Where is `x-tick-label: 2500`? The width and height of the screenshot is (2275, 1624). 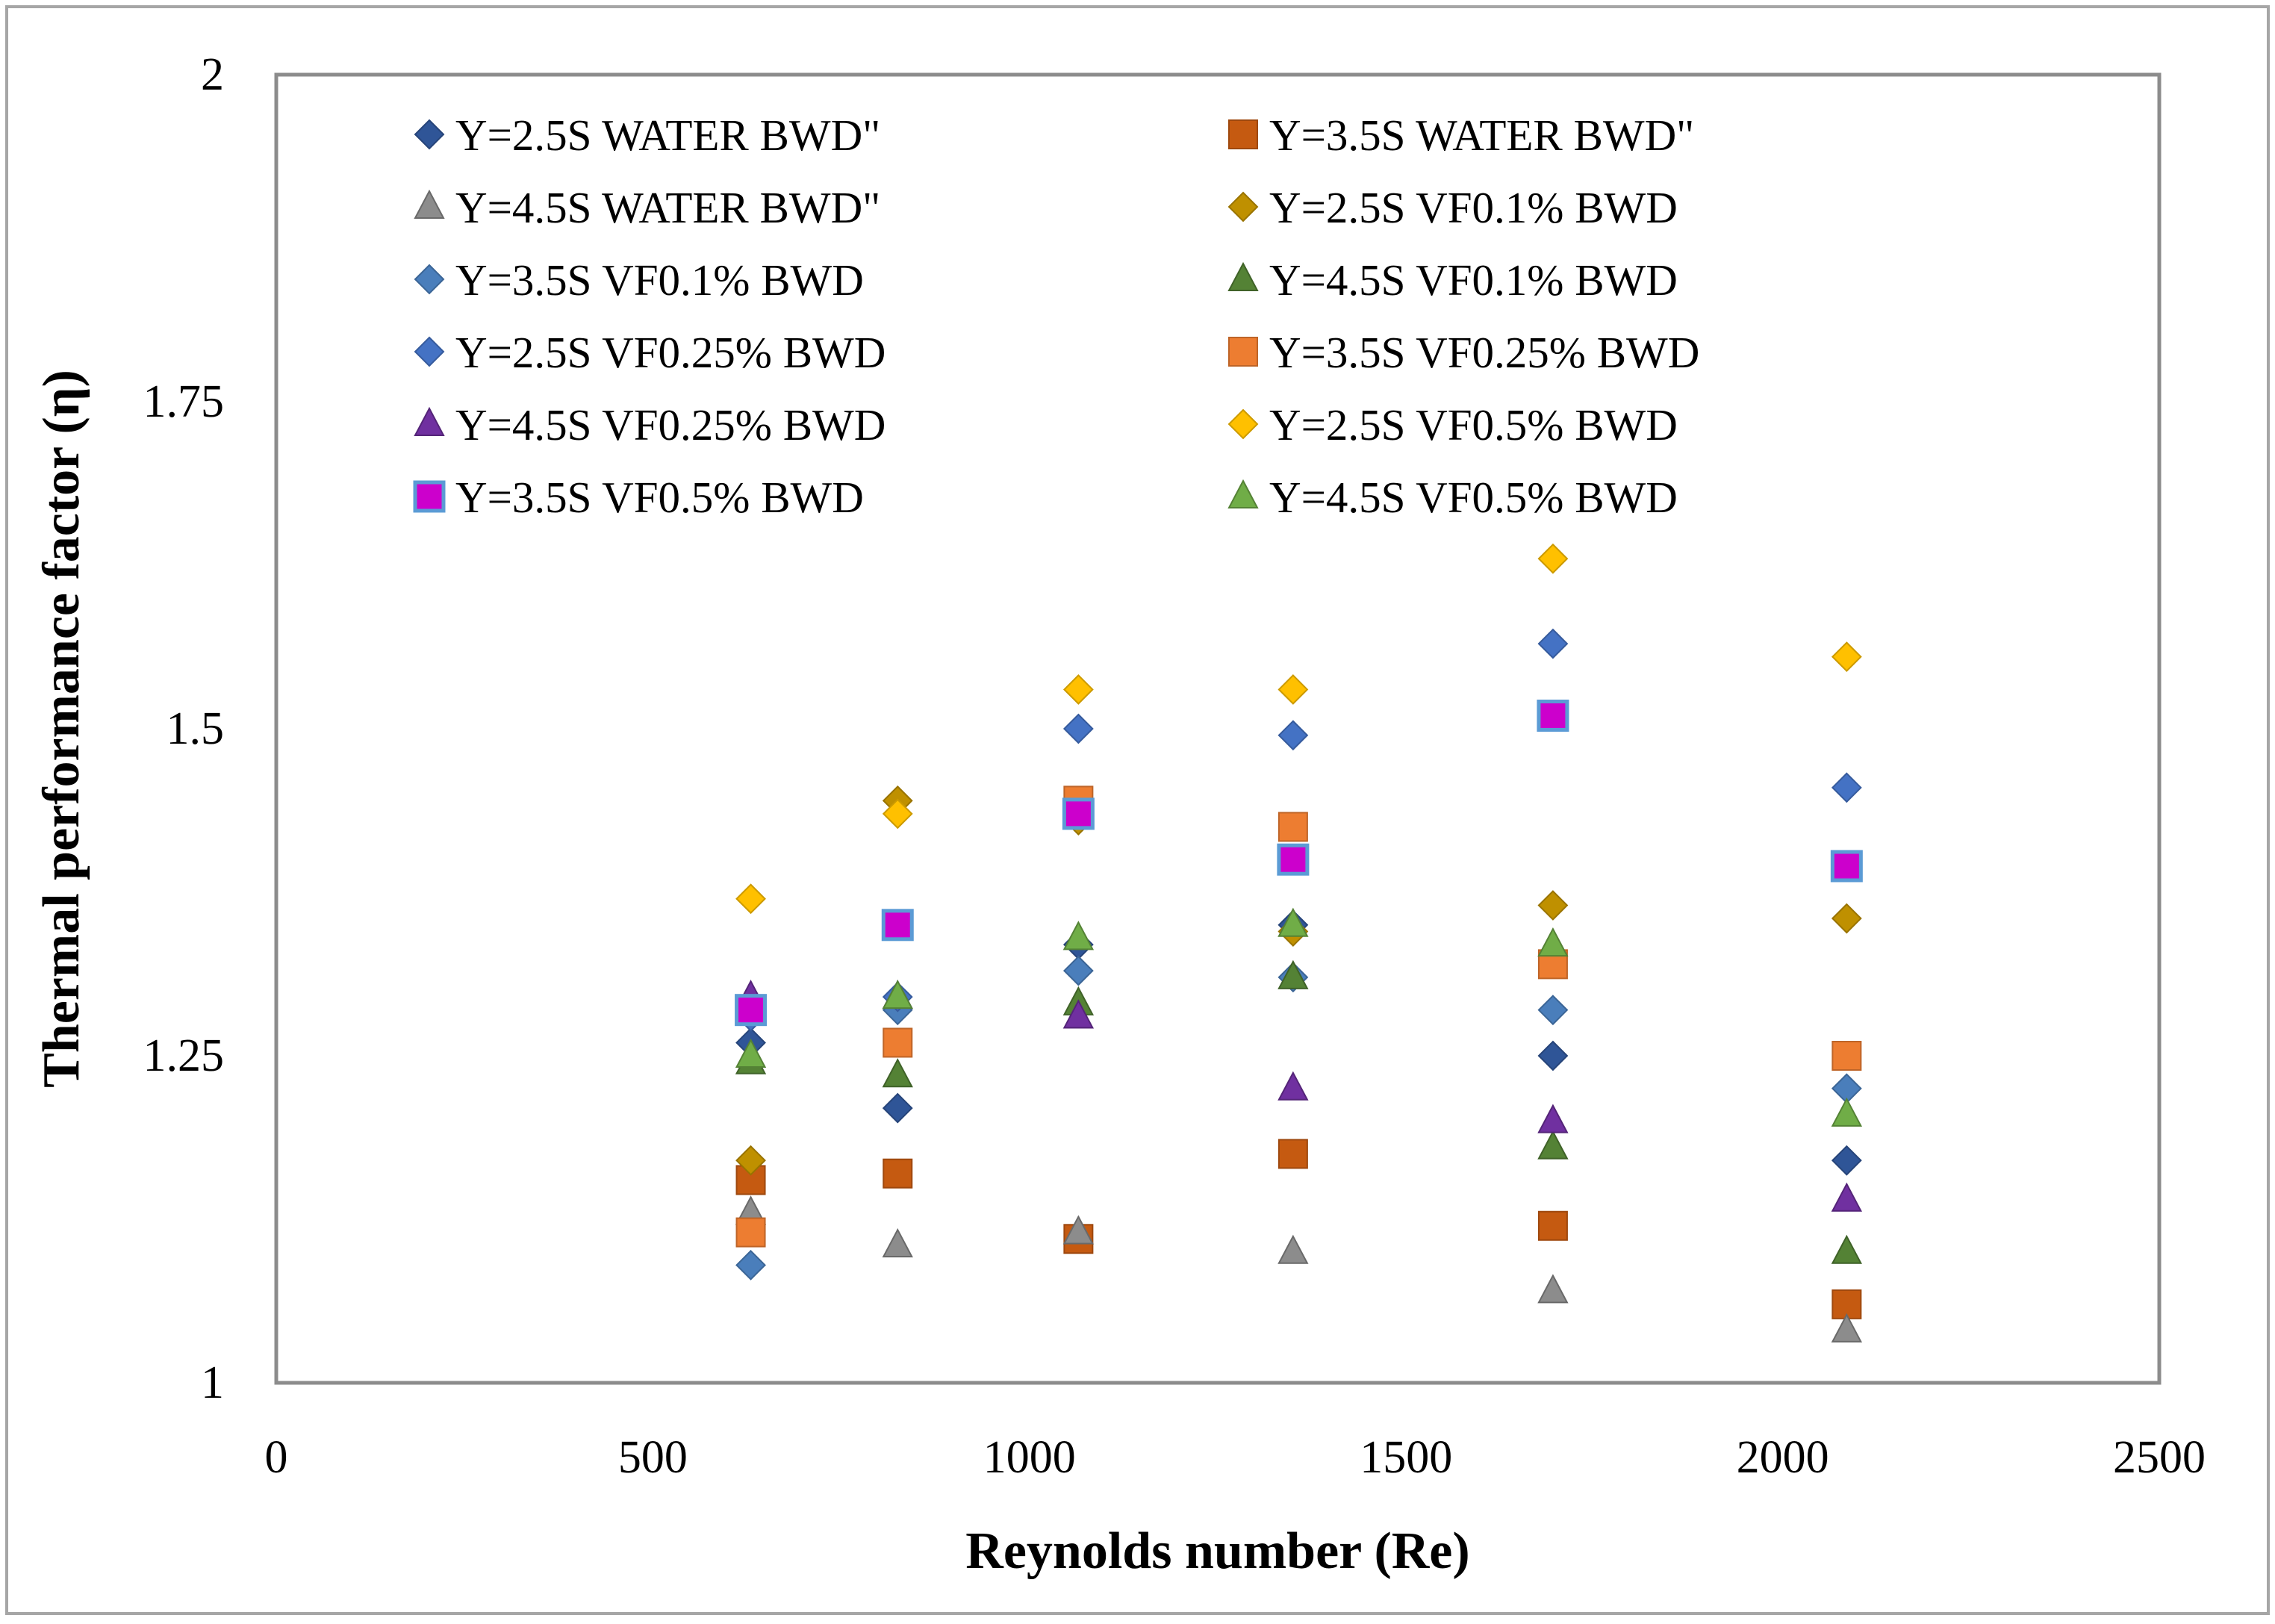
x-tick-label: 2500 is located at coordinates (2159, 1457).